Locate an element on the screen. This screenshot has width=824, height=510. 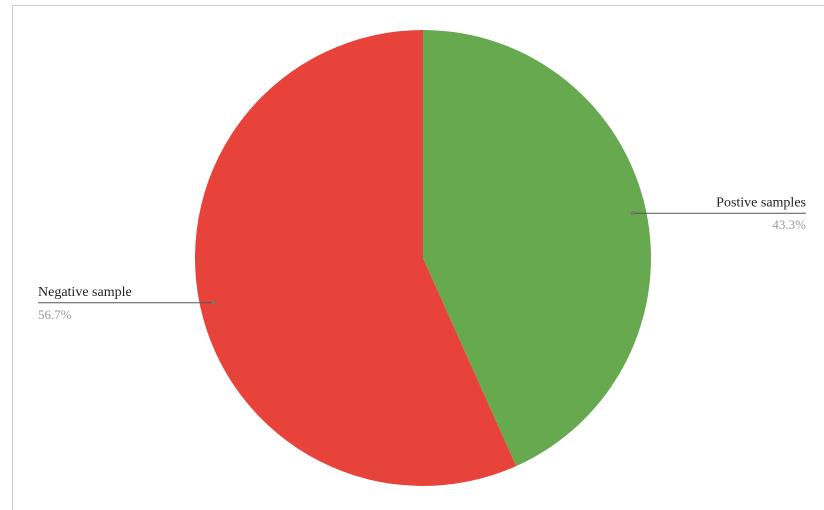
slice-value-label: 43.3% is located at coordinates (789, 224).